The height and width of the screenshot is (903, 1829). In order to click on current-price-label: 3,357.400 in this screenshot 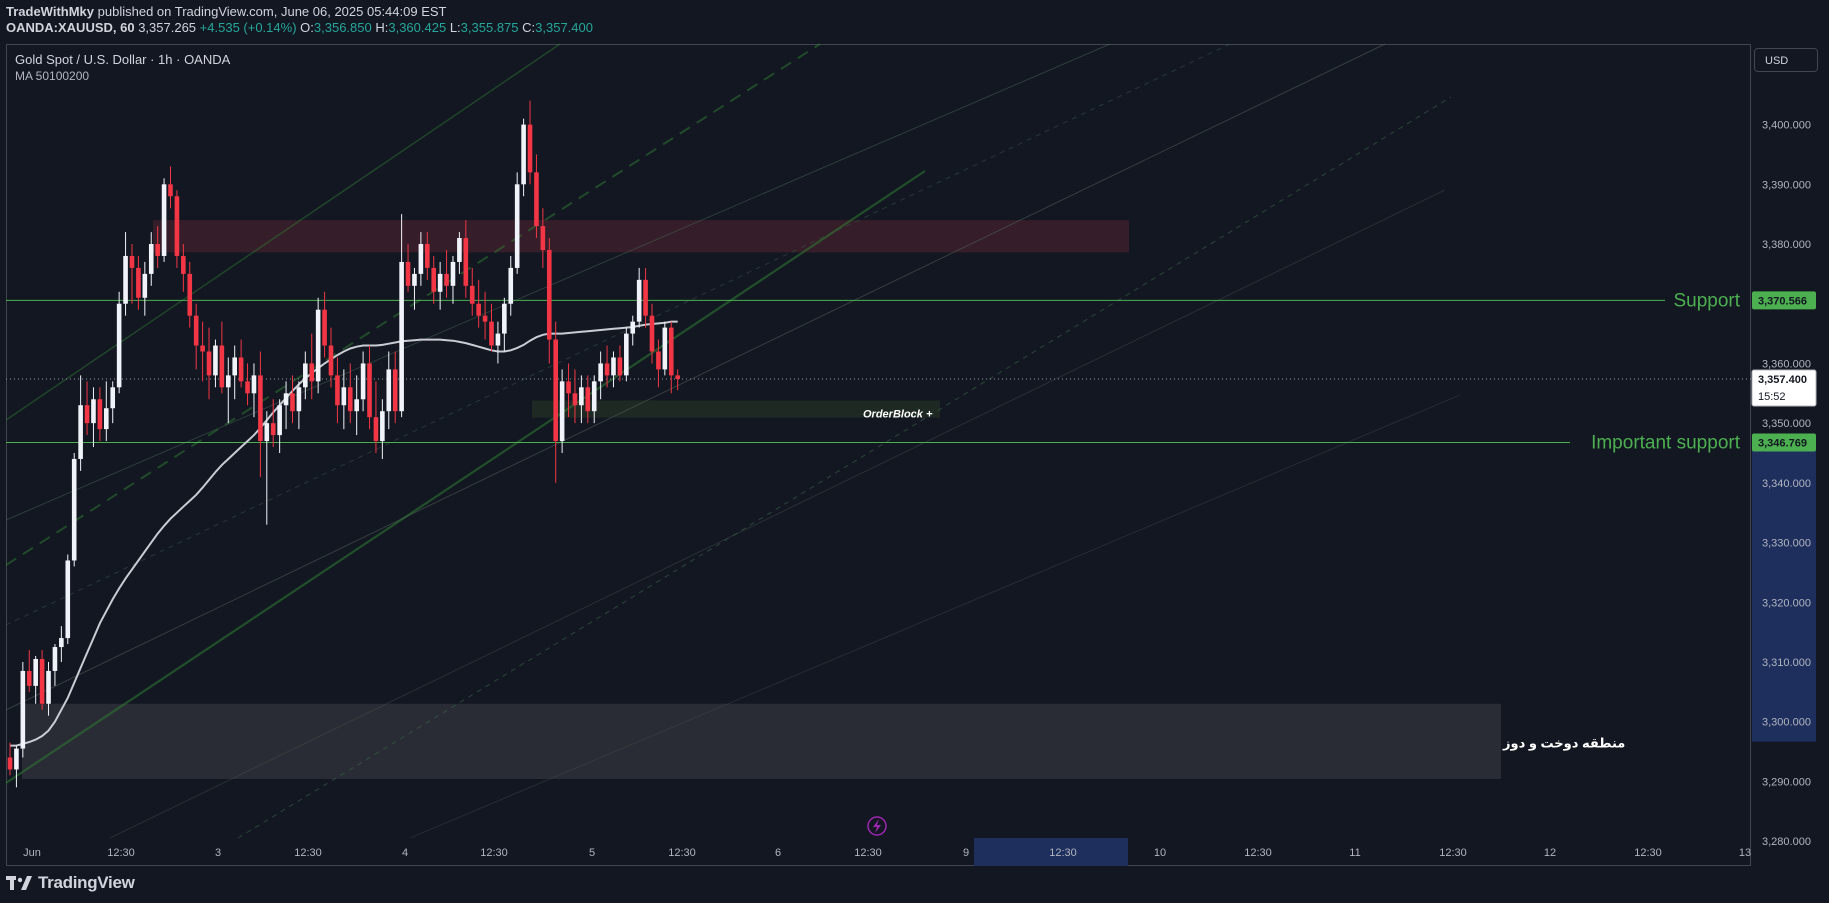, I will do `click(1782, 380)`.